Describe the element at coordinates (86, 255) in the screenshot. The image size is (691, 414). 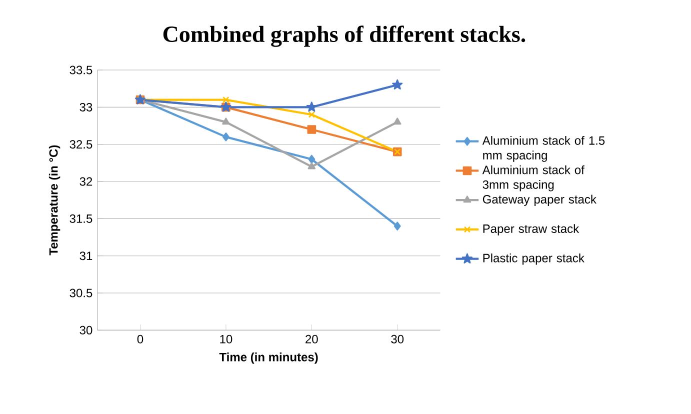
I see `y-tick-label: 31` at that location.